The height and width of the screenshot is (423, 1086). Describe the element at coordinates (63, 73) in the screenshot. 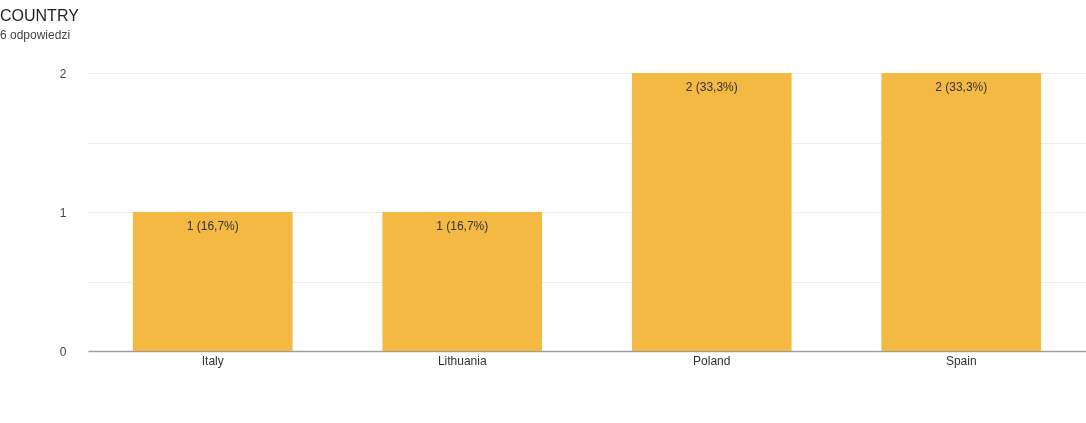

I see `y-tick-label: 2` at that location.